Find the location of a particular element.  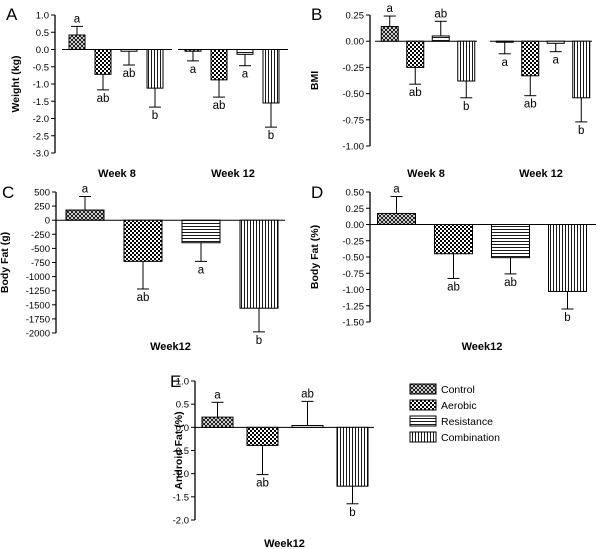

legend-swatch-control is located at coordinates (423, 389).